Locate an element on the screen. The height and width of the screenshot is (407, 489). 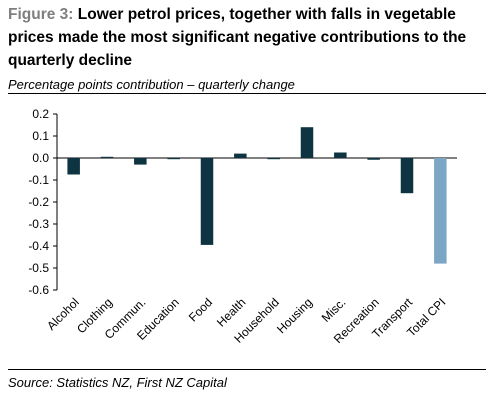
bar-recreation is located at coordinates (373, 159).